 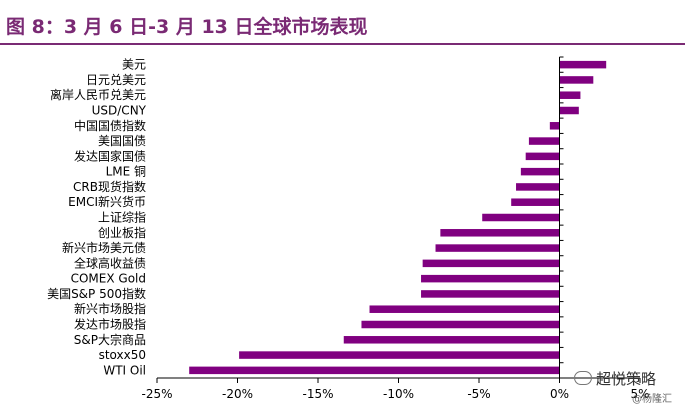 I want to click on x-tick-label: -10%, so click(x=398, y=394).